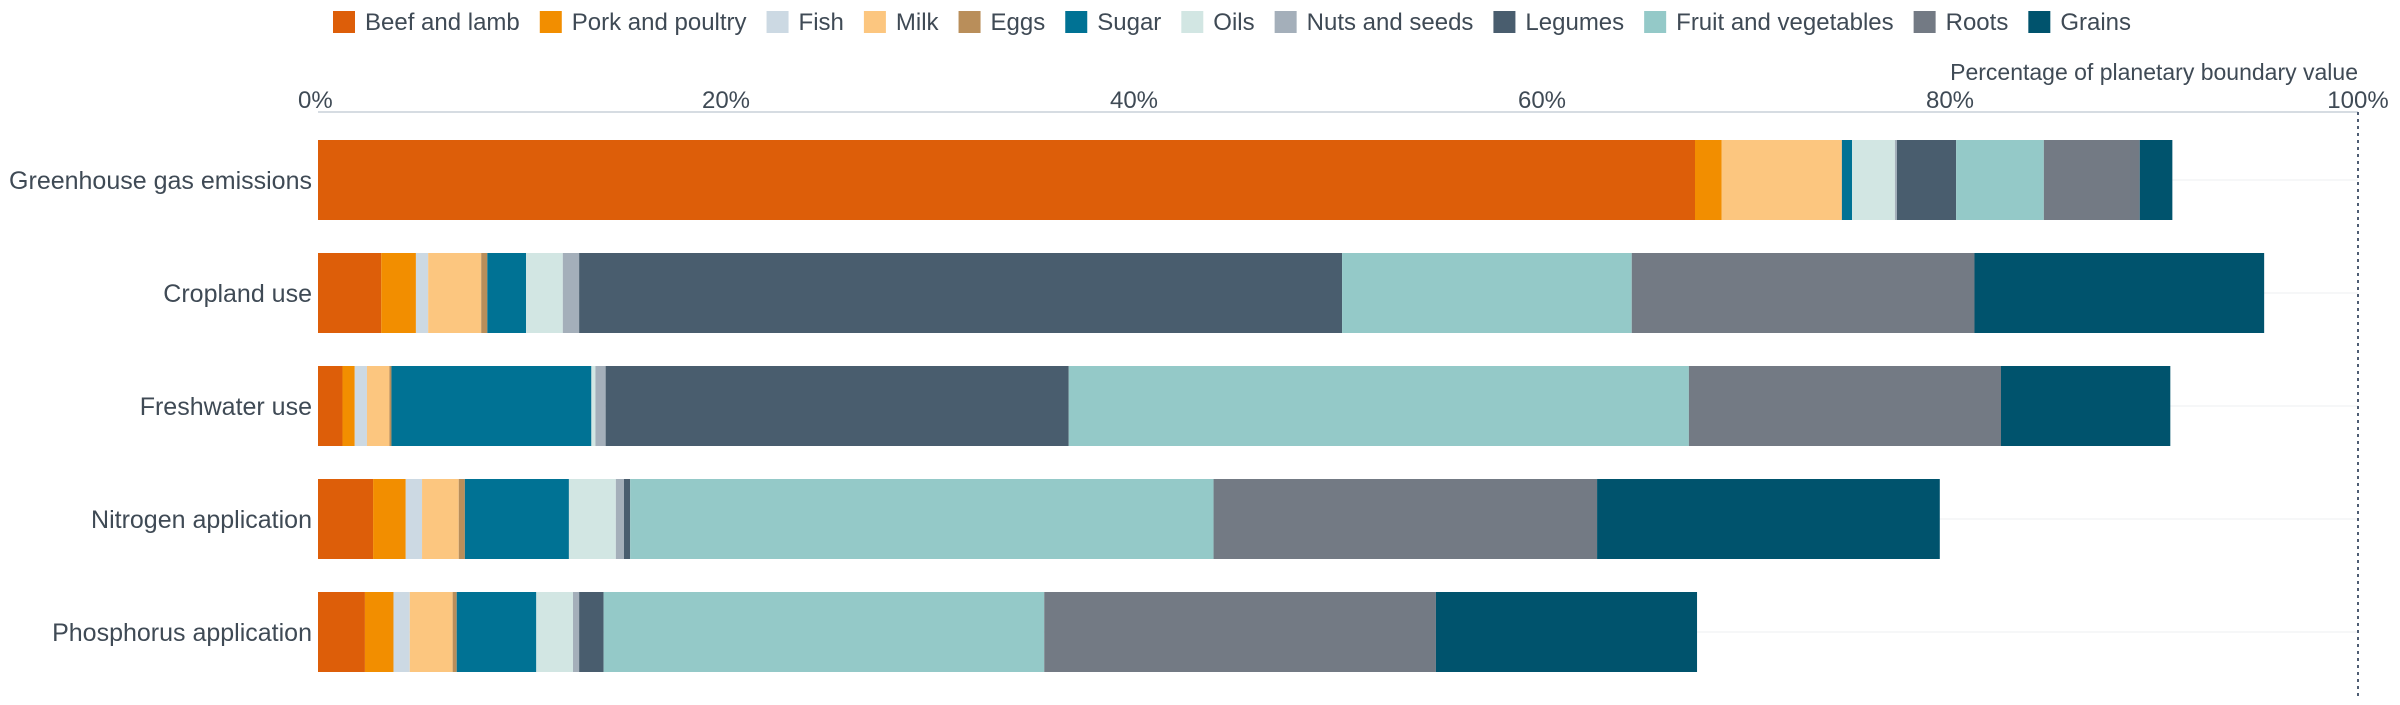  Describe the element at coordinates (961, 293) in the screenshot. I see `bar-cropland-use-legumes` at that location.